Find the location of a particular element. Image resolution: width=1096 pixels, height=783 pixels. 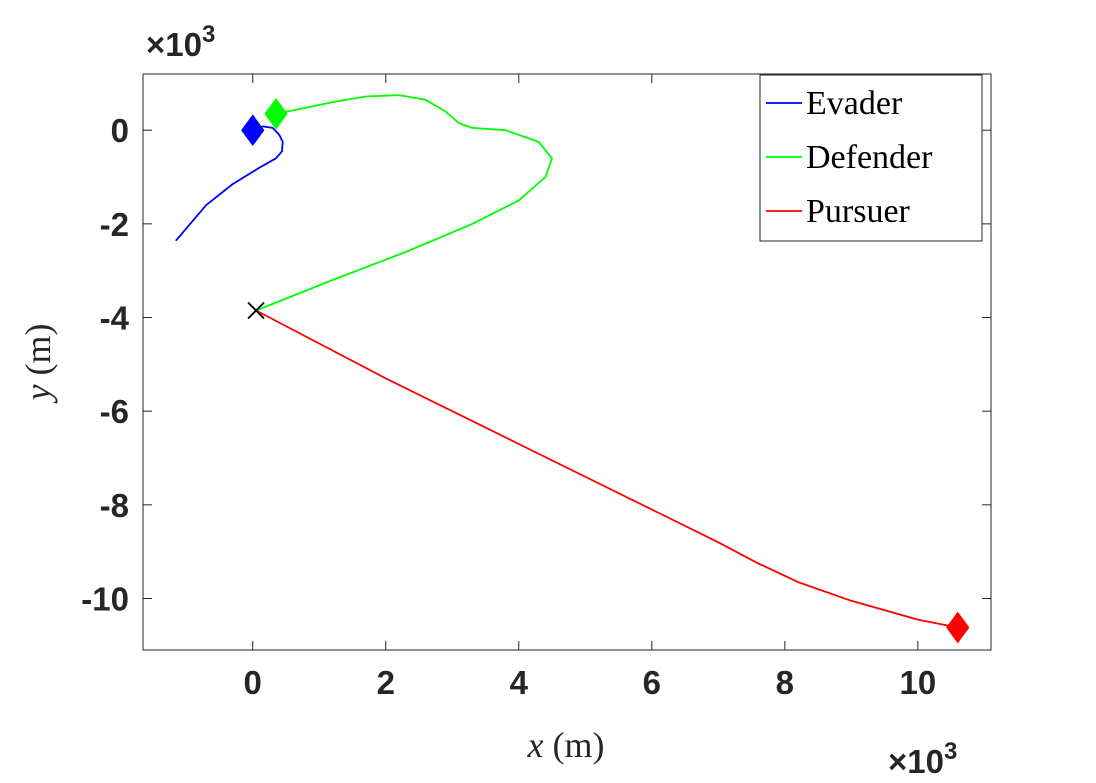

series-line-defender is located at coordinates (404, 203).